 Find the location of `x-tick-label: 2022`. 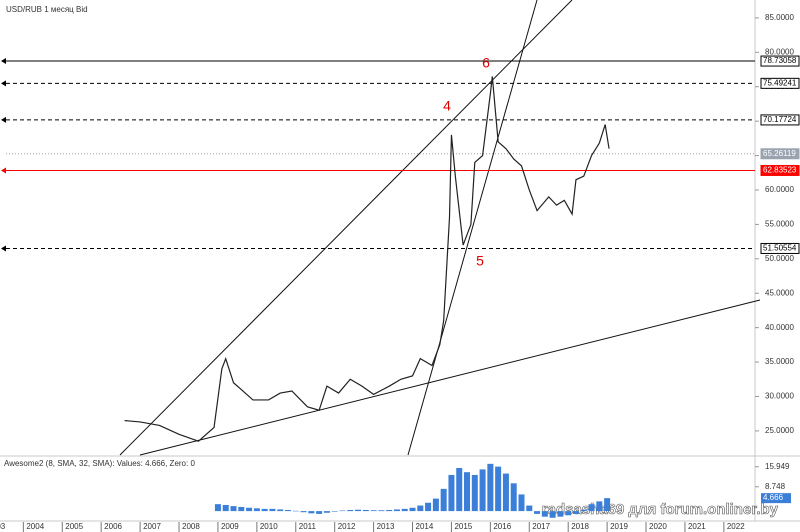

x-tick-label: 2022 is located at coordinates (736, 526).